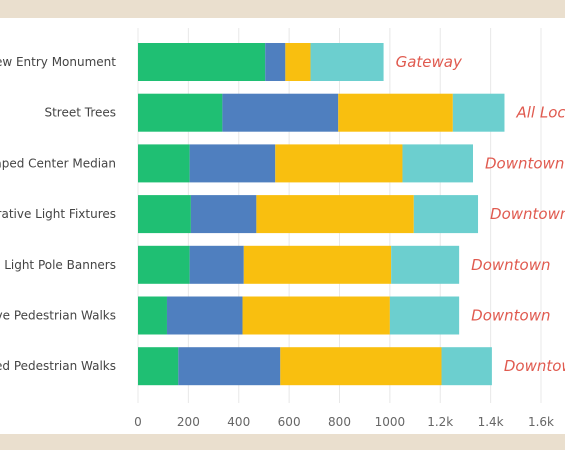 The height and width of the screenshot is (450, 565). What do you see at coordinates (541, 422) in the screenshot?
I see `x-tick-label: 1.6k` at bounding box center [541, 422].